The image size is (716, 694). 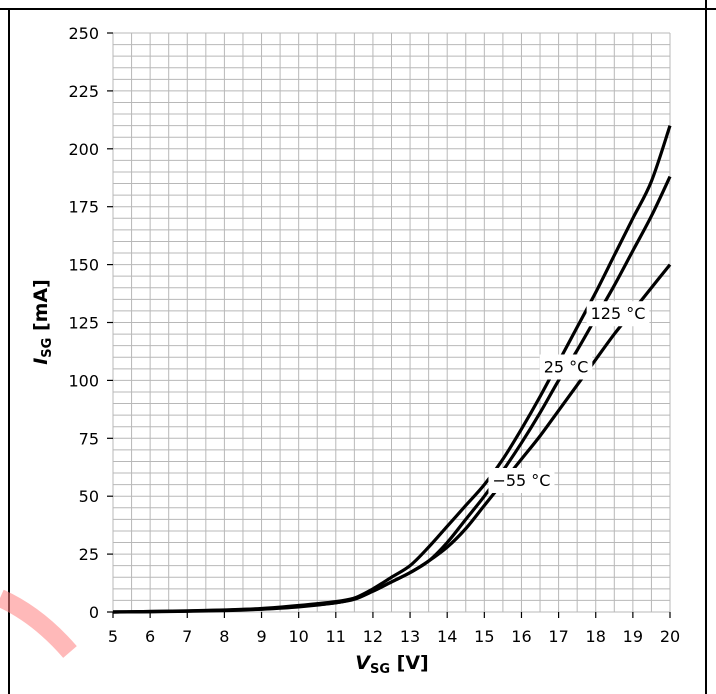 I want to click on y-axis-title-unit: [mA], so click(x=41, y=308).